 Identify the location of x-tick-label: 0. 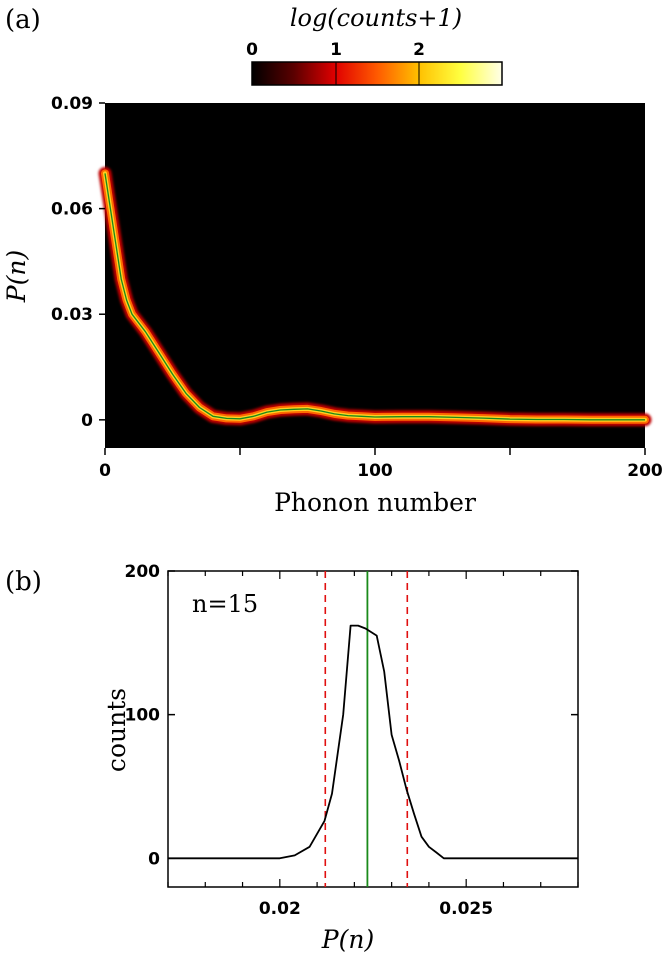
(105, 471).